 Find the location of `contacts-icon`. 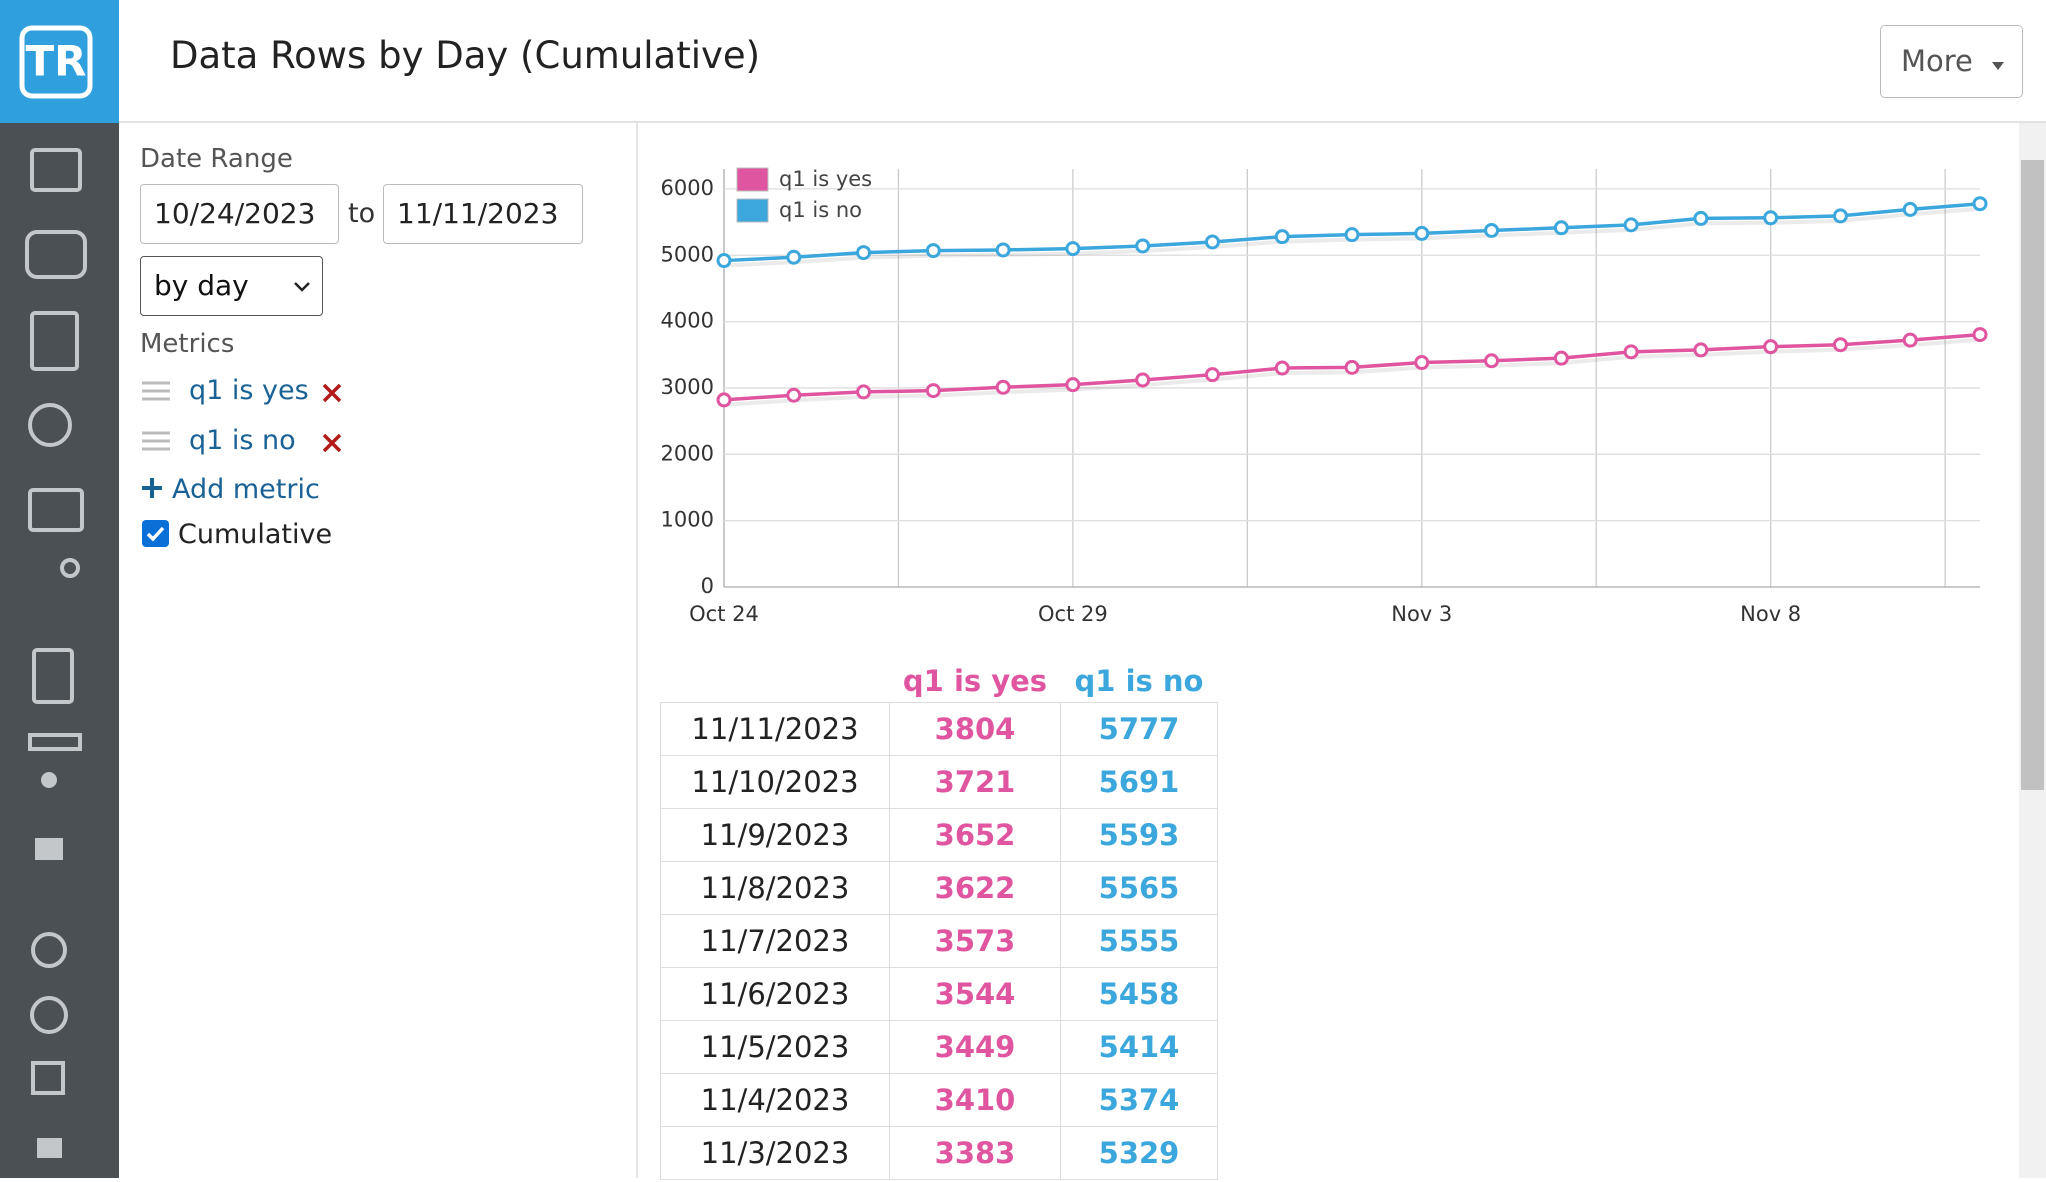

contacts-icon is located at coordinates (54, 341).